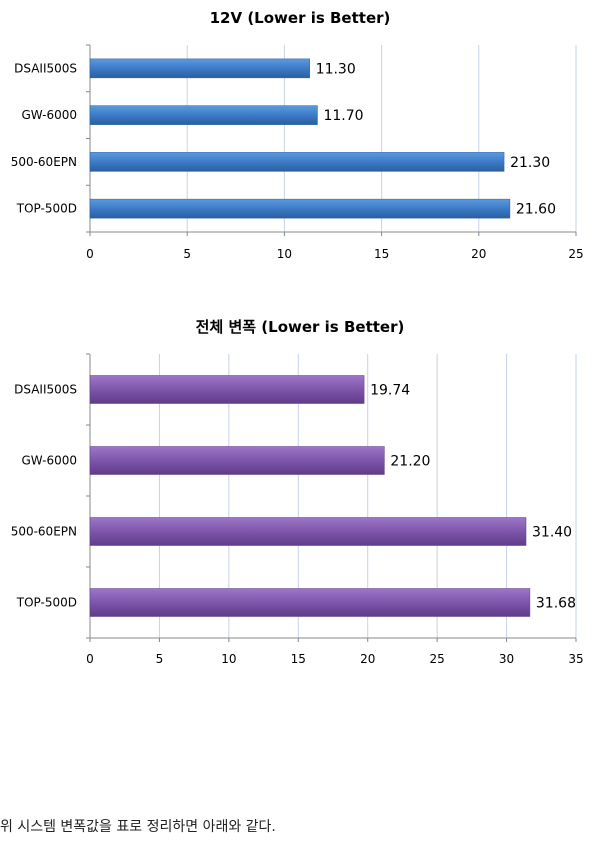 This screenshot has width=600, height=849. I want to click on x-tick-label: 35, so click(575, 659).